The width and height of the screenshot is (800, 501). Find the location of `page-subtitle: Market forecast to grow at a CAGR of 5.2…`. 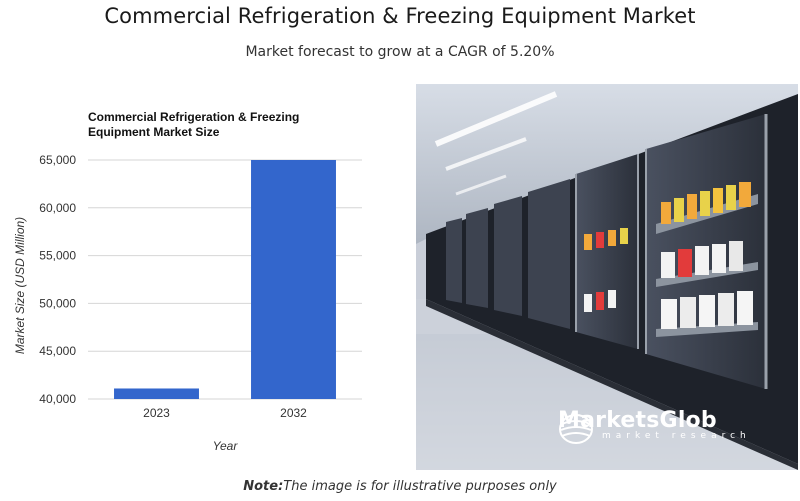

page-subtitle: Market forecast to grow at a CAGR of 5.2… is located at coordinates (400, 52).